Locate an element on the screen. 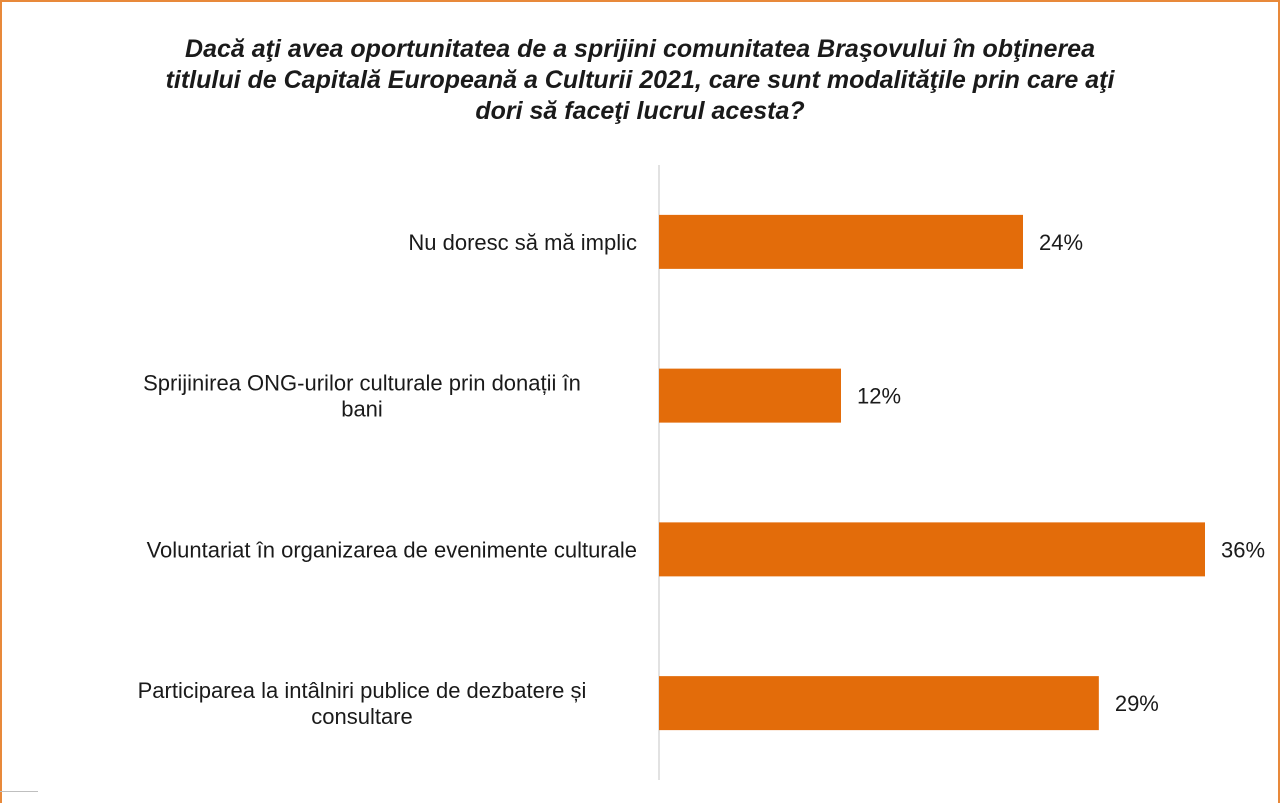  data-label: 36% is located at coordinates (1243, 549).